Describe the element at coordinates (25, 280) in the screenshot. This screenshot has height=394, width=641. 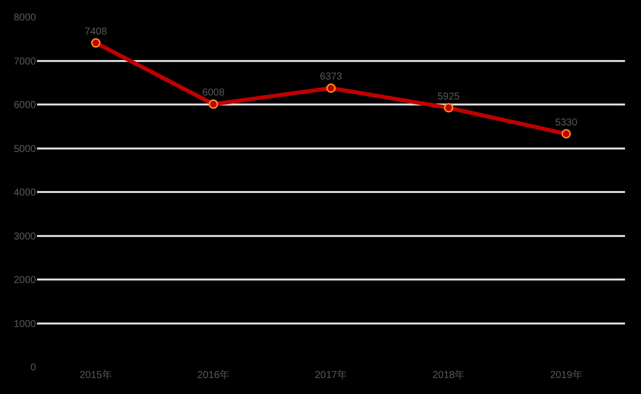
I see `y-tick-label: 2000` at that location.